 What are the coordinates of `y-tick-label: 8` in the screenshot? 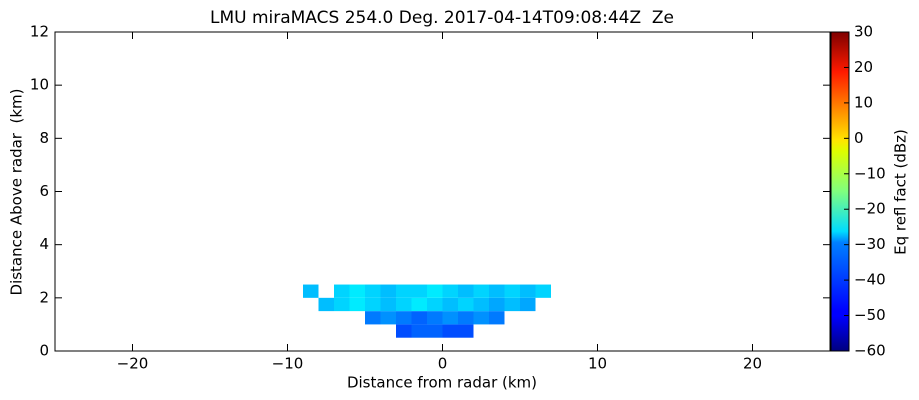 It's located at (44, 138).